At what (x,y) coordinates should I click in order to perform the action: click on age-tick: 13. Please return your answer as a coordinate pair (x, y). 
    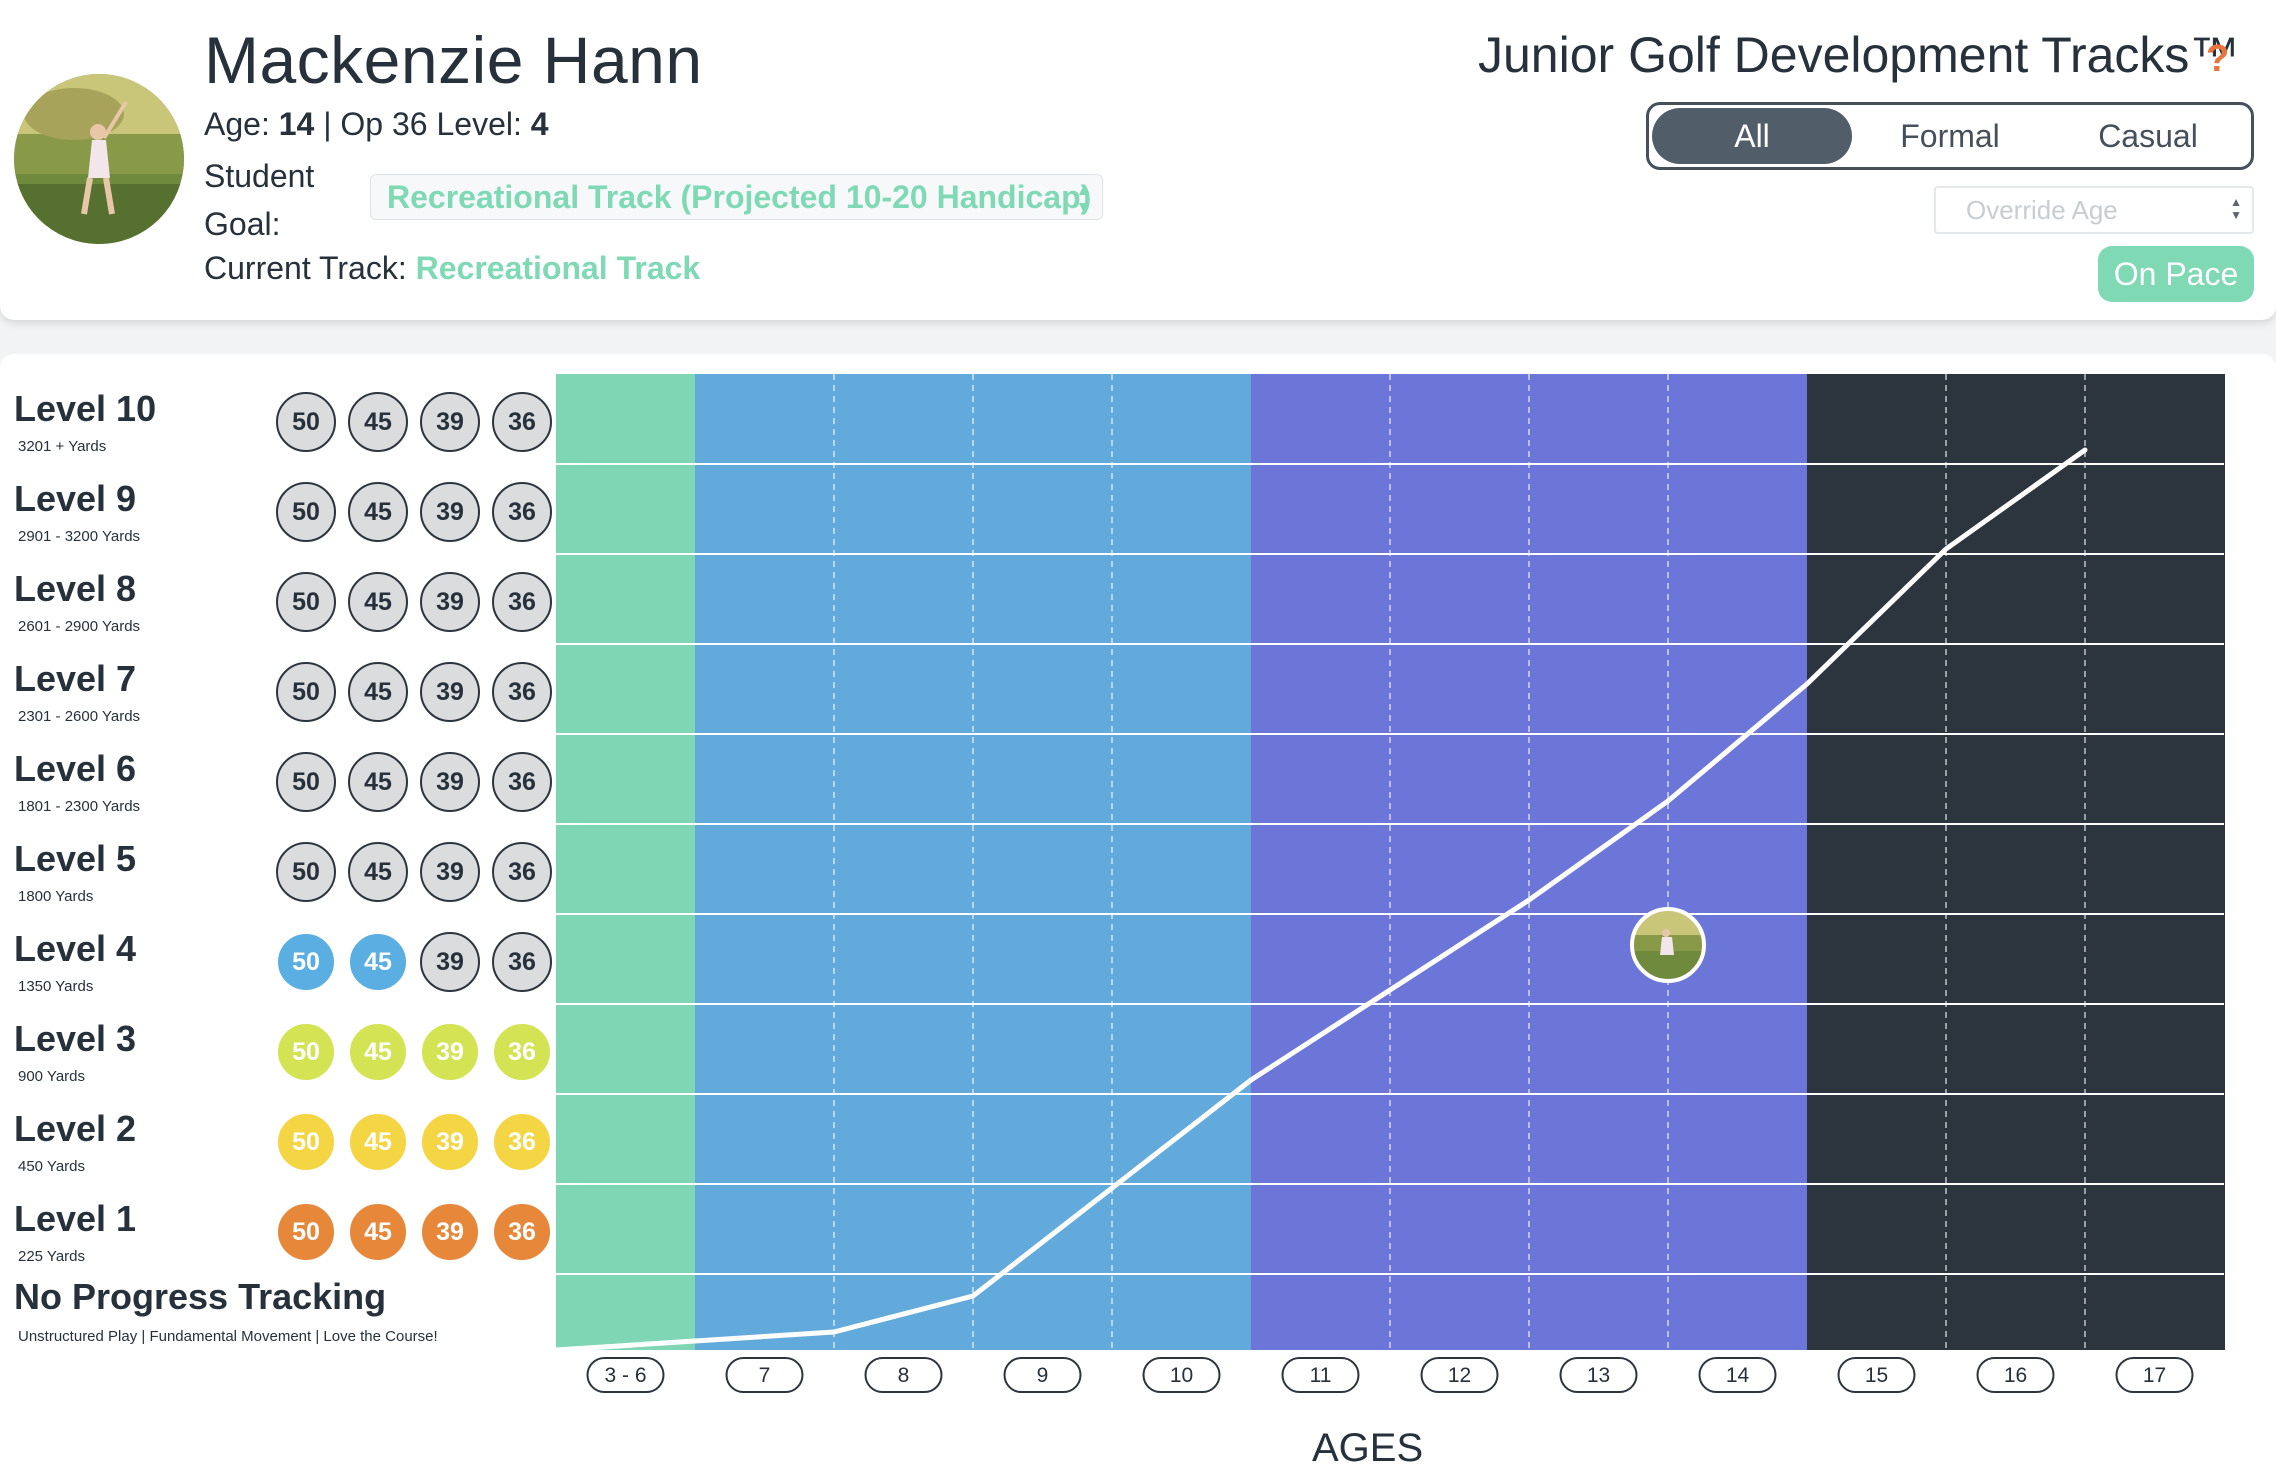
    Looking at the image, I should click on (1598, 1375).